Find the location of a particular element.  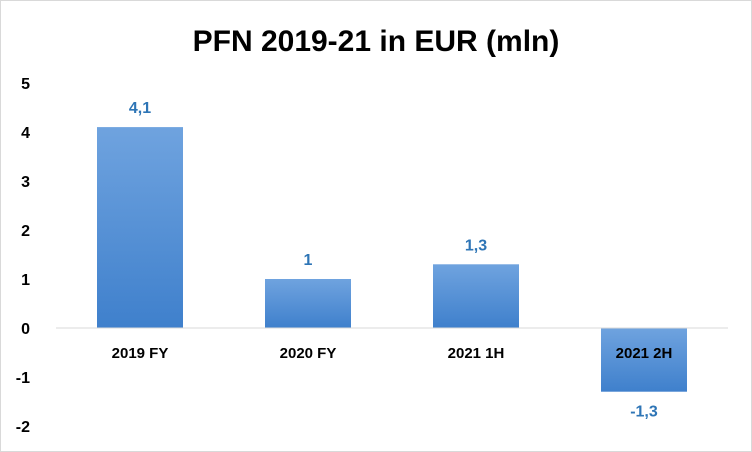

y-tick-label: 4 is located at coordinates (25, 133).